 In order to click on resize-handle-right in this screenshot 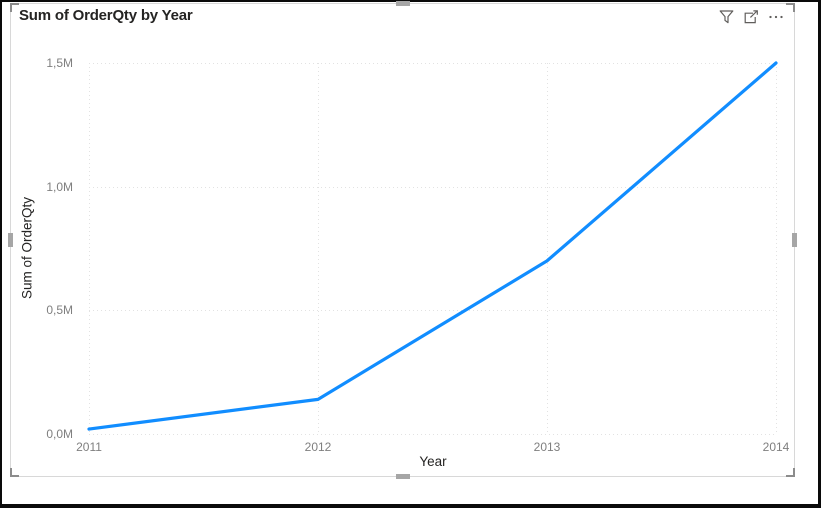, I will do `click(794, 240)`.